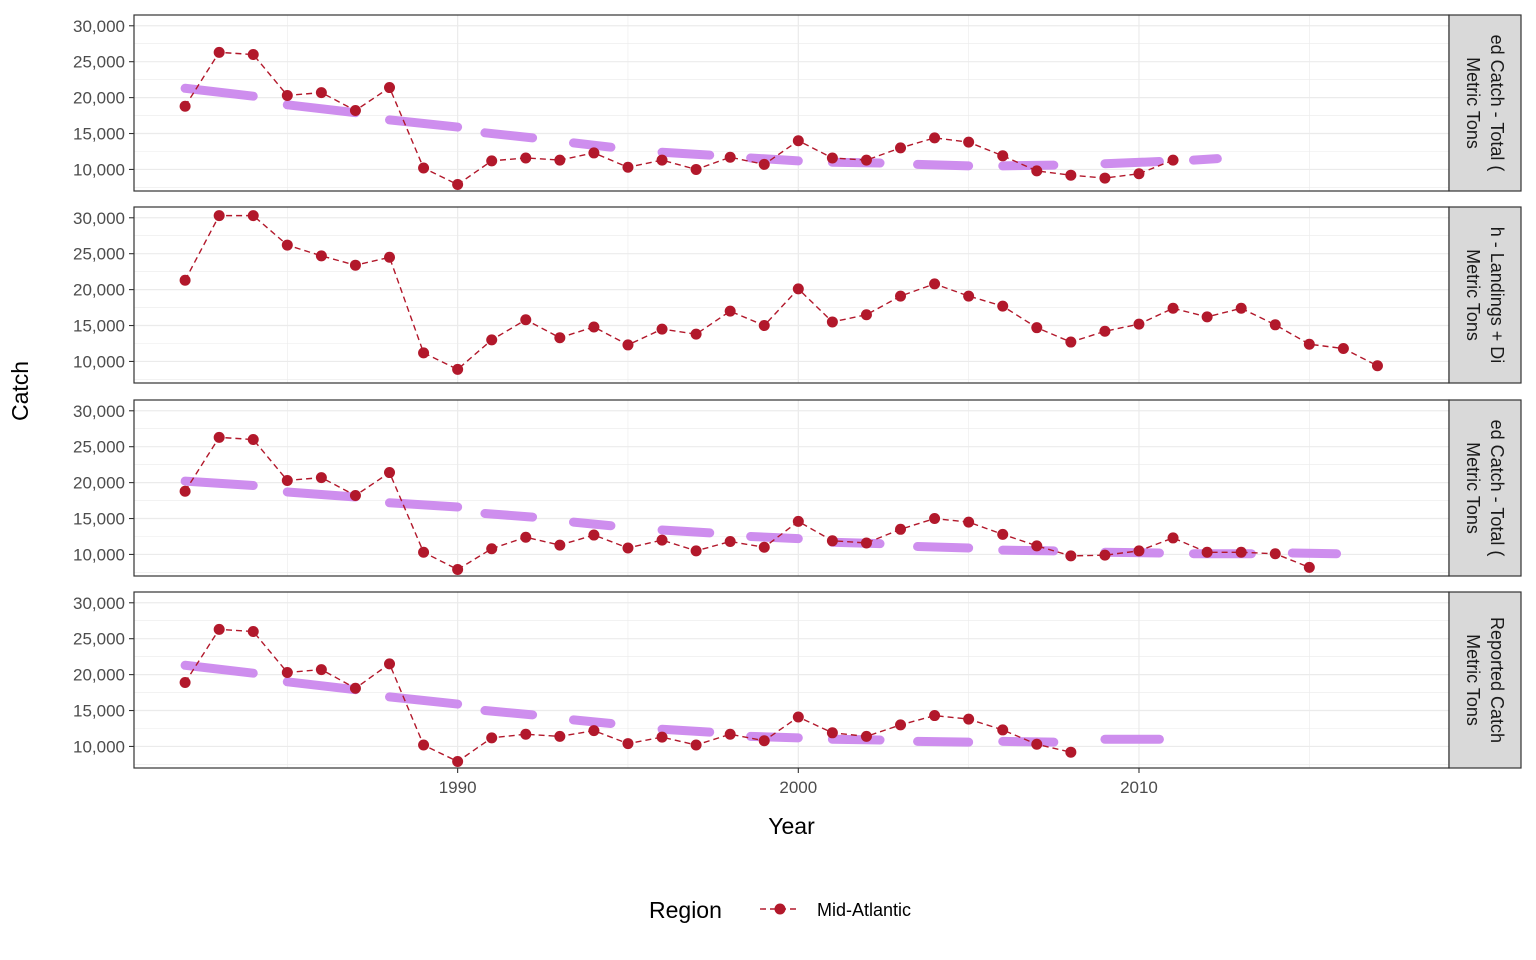 The height and width of the screenshot is (960, 1536). What do you see at coordinates (761, 517) in the screenshot?
I see `mean-segments` at bounding box center [761, 517].